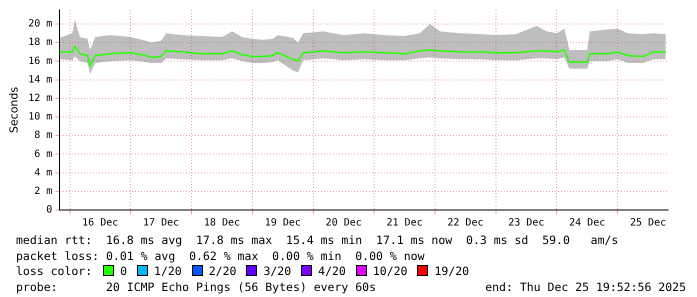  Describe the element at coordinates (648, 223) in the screenshot. I see `x-tick-label: 25 Dec` at that location.